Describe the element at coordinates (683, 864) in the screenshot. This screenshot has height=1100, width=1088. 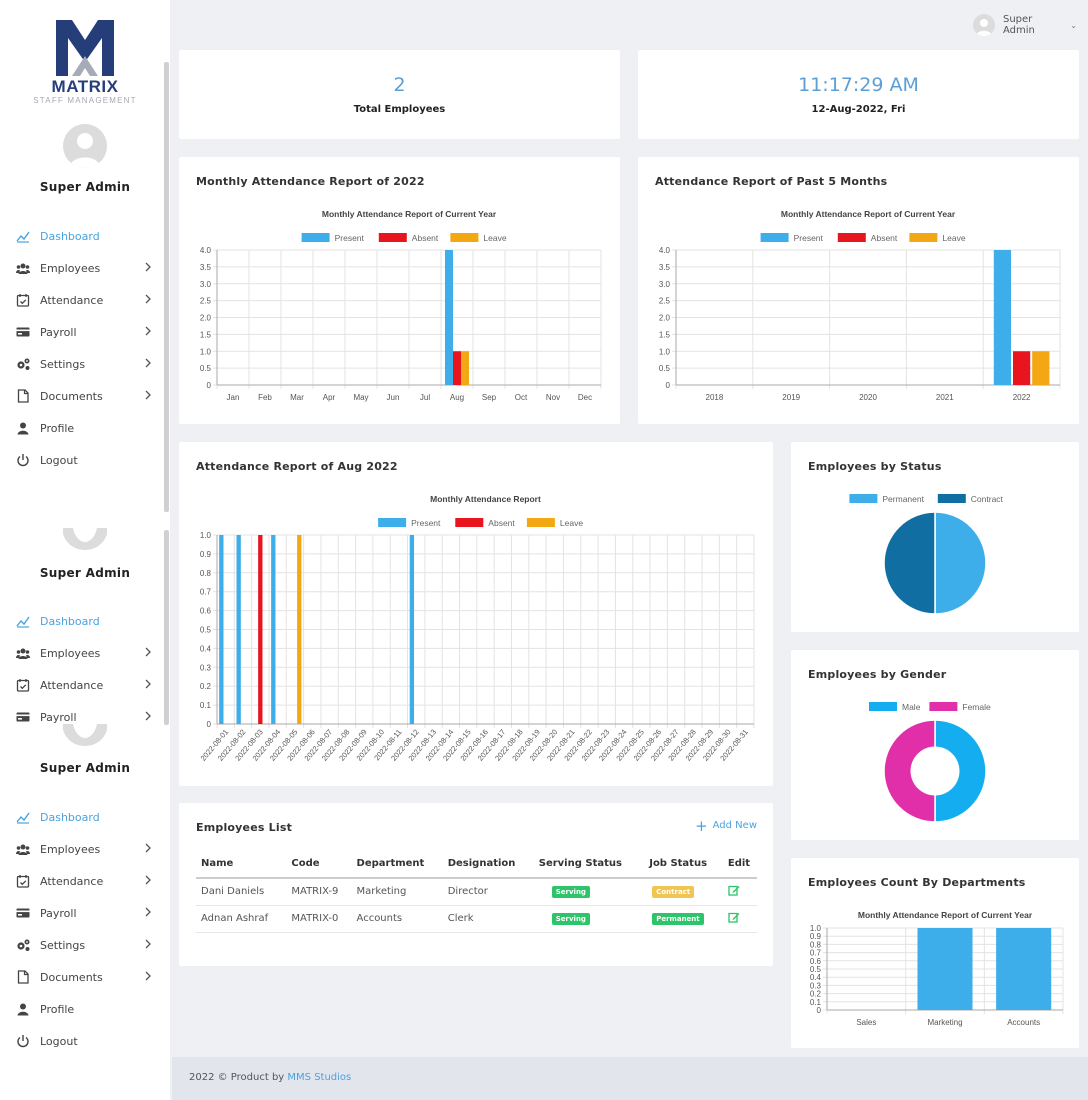
I see `column-header: Job Status` at that location.